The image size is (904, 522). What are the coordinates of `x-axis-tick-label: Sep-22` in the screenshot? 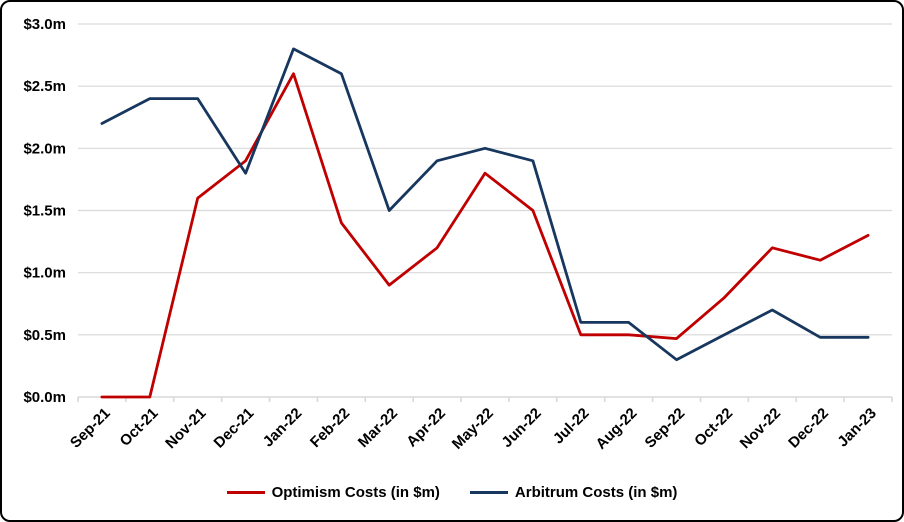 It's located at (665, 428).